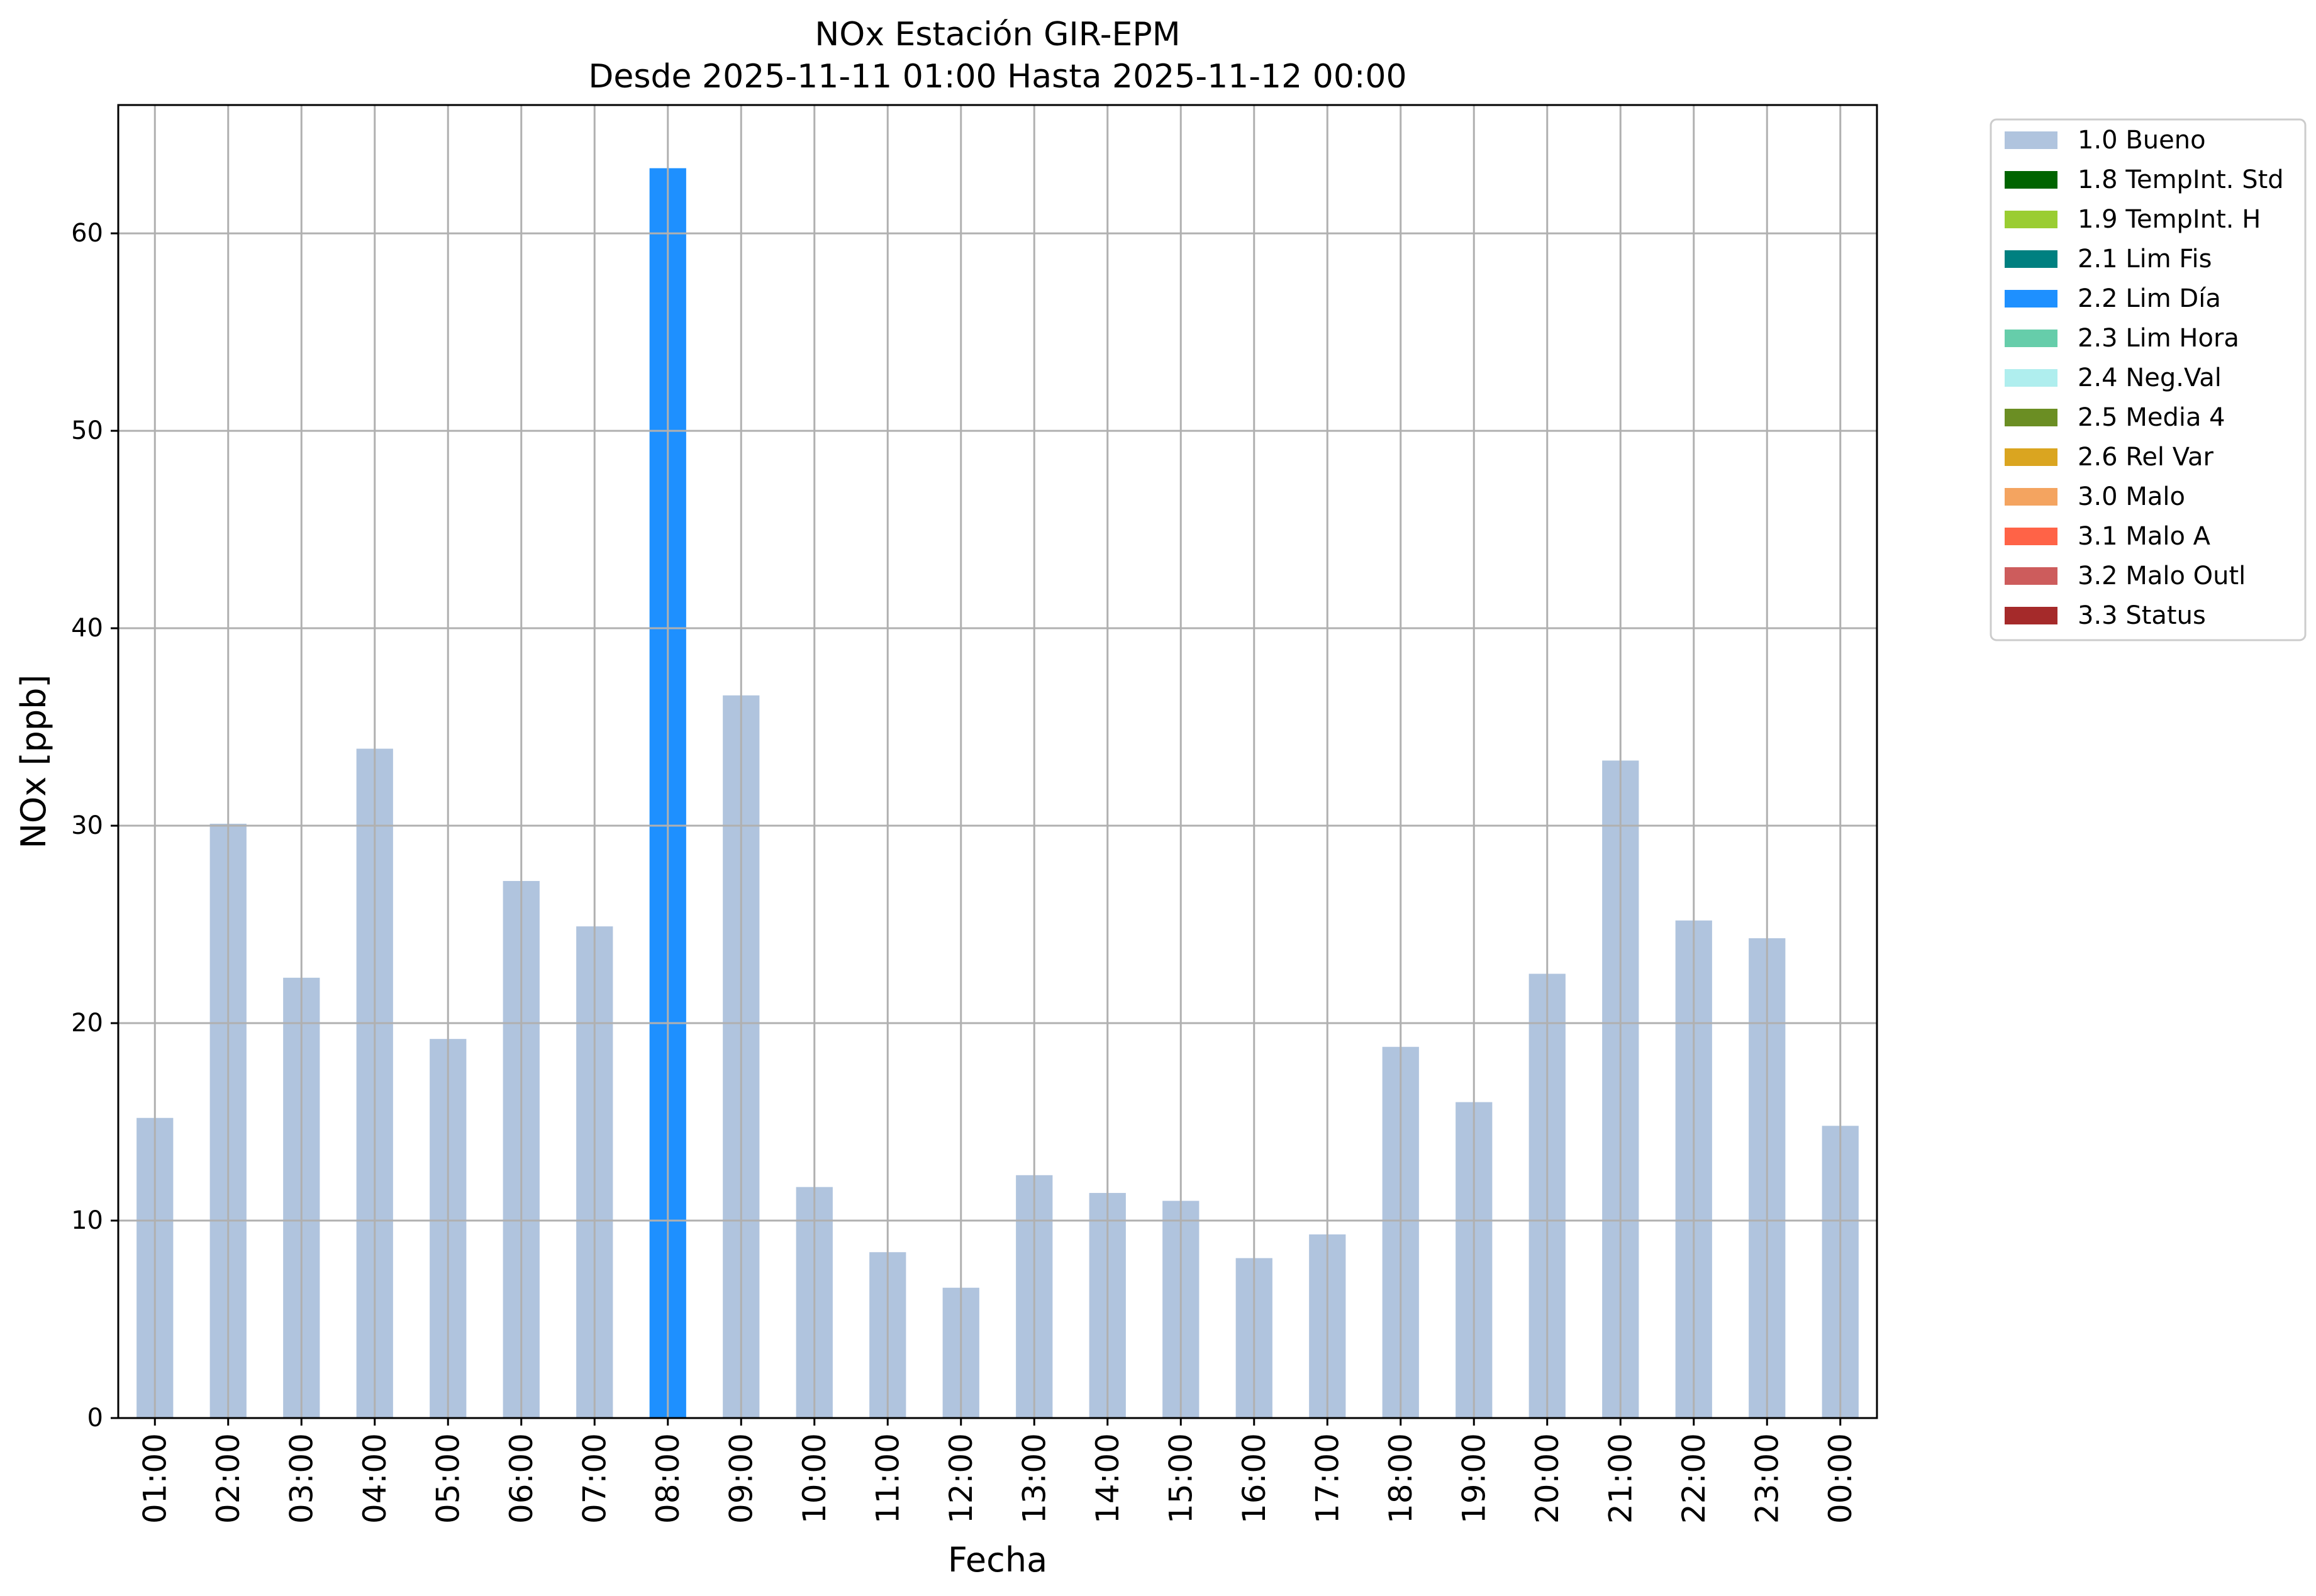  I want to click on x-tick-label: 14:00, so click(1107, 1479).